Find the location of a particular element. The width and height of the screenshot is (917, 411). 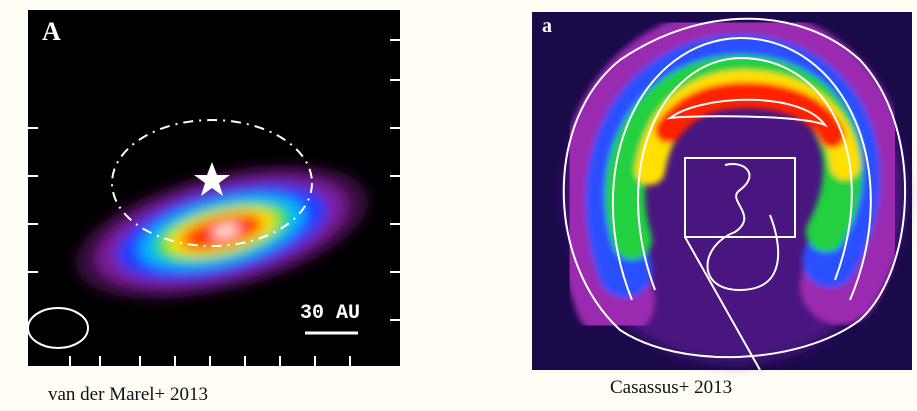

zoom-box is located at coordinates (740, 197).